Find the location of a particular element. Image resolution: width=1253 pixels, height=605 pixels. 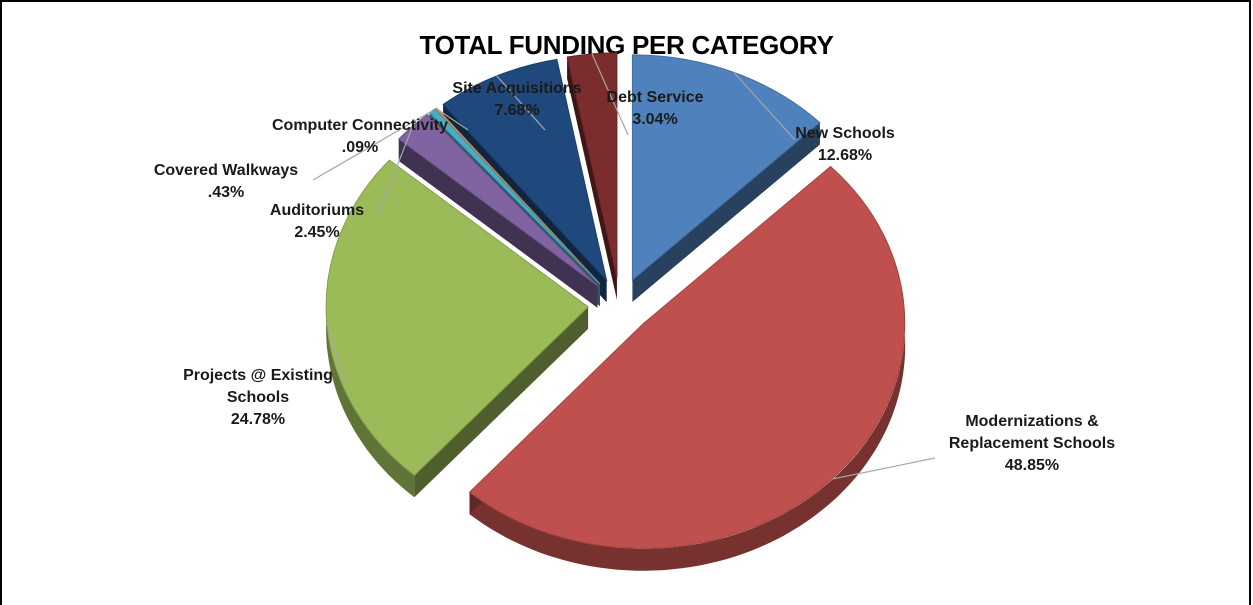

slice-side-wall is located at coordinates (370, 329).